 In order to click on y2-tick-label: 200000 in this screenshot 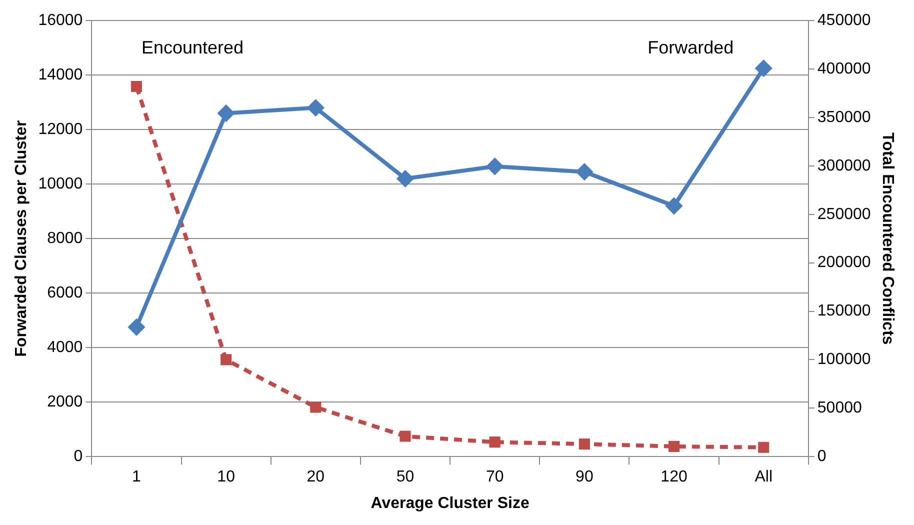, I will do `click(844, 263)`.